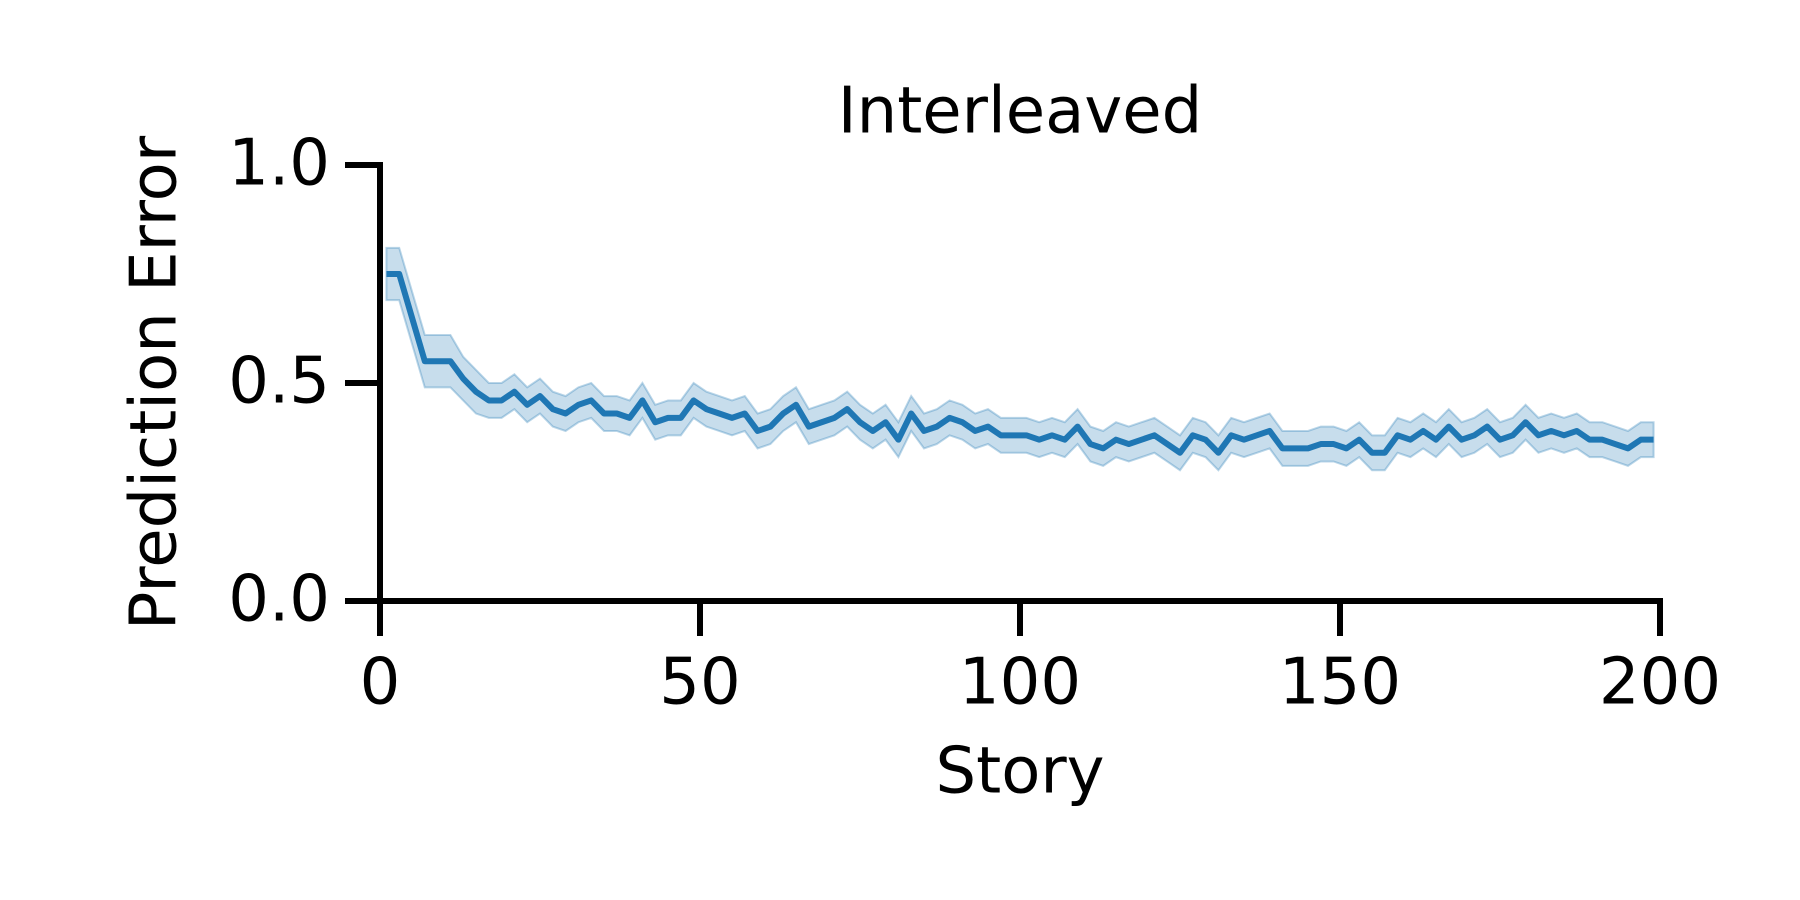 The width and height of the screenshot is (1800, 900). Describe the element at coordinates (1020, 363) in the screenshot. I see `data-line` at that location.